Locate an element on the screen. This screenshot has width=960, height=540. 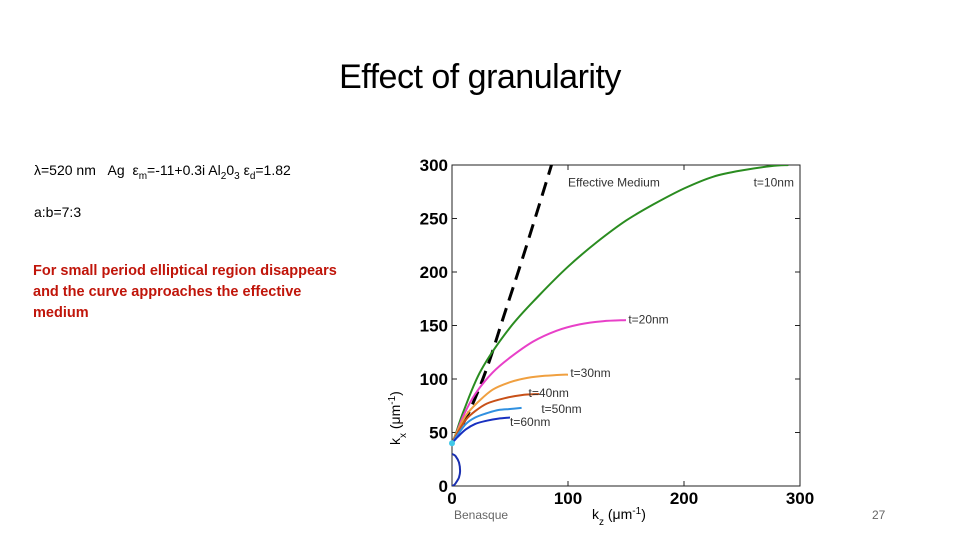
lambda-value: =520 nm is located at coordinates (68, 170).